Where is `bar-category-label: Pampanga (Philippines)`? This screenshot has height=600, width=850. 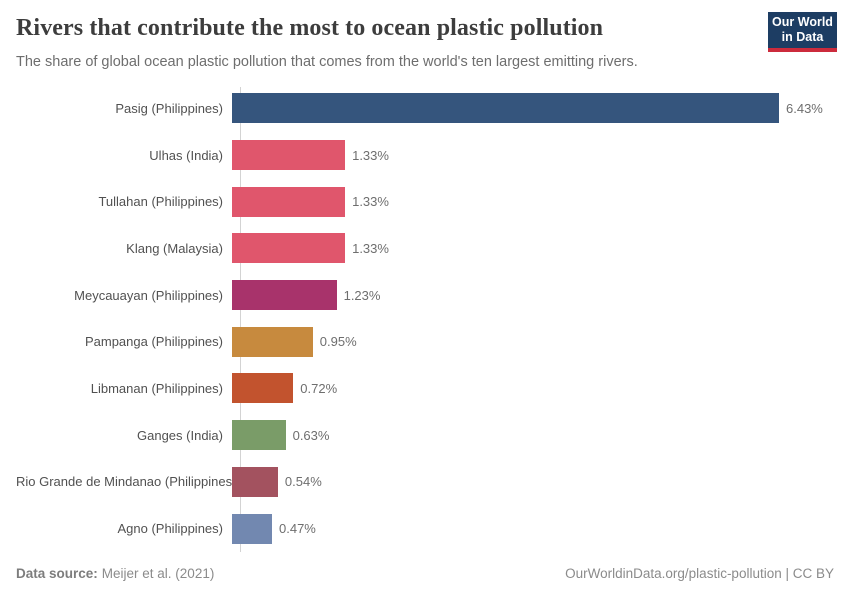 bar-category-label: Pampanga (Philippines) is located at coordinates (153, 342).